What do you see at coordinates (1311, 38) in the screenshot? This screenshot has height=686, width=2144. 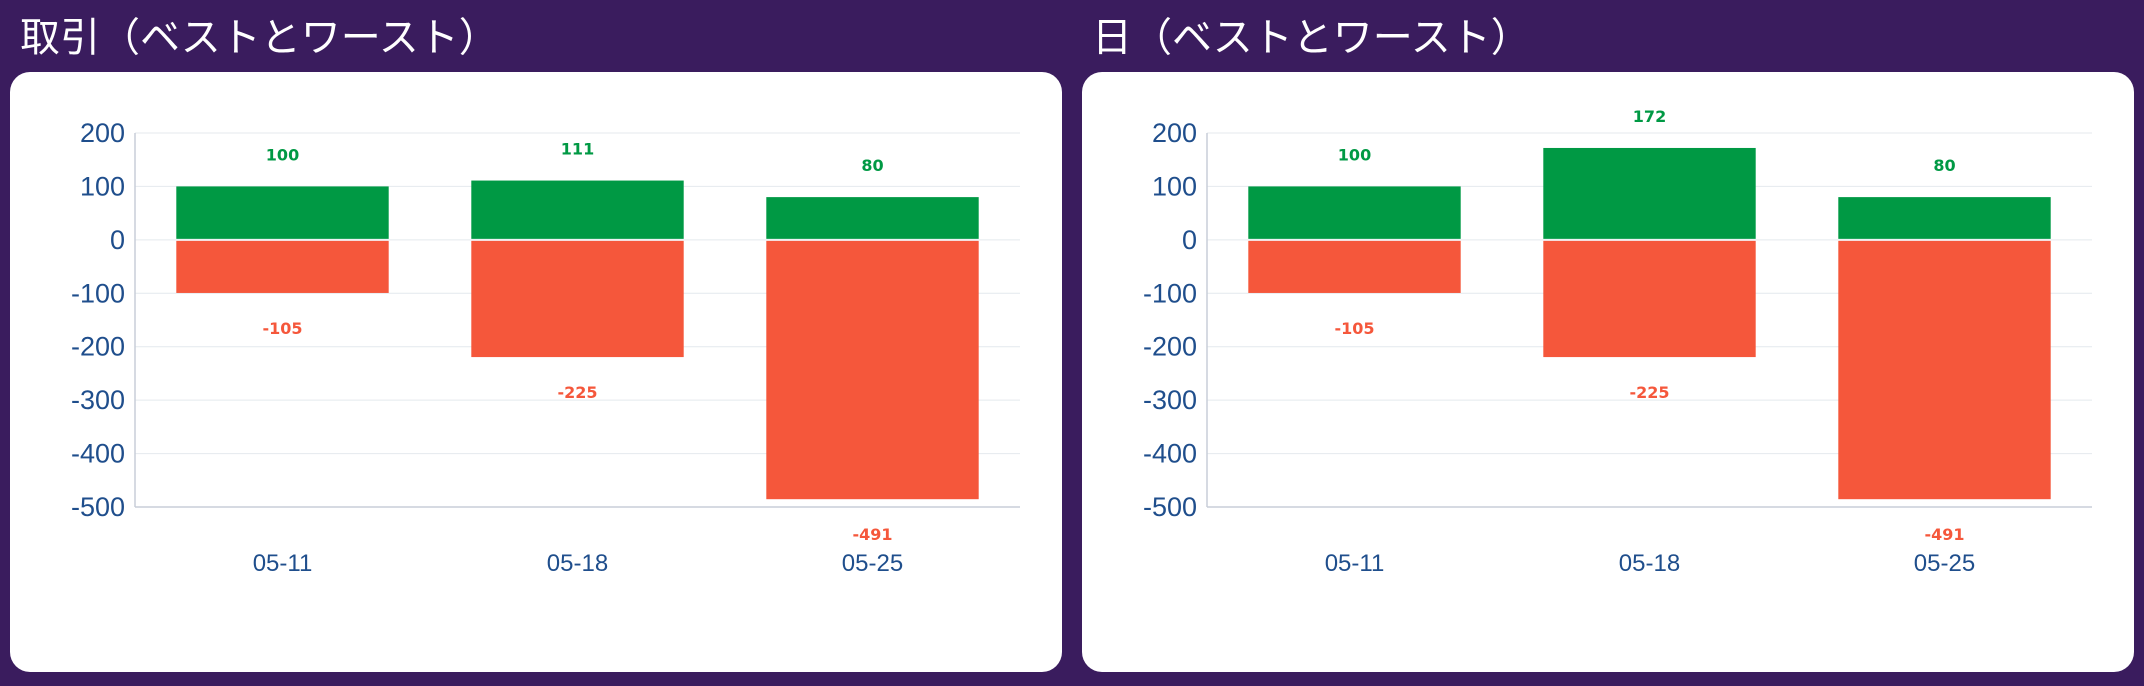 I see `panel-title: 日（ベストとワースト）` at bounding box center [1311, 38].